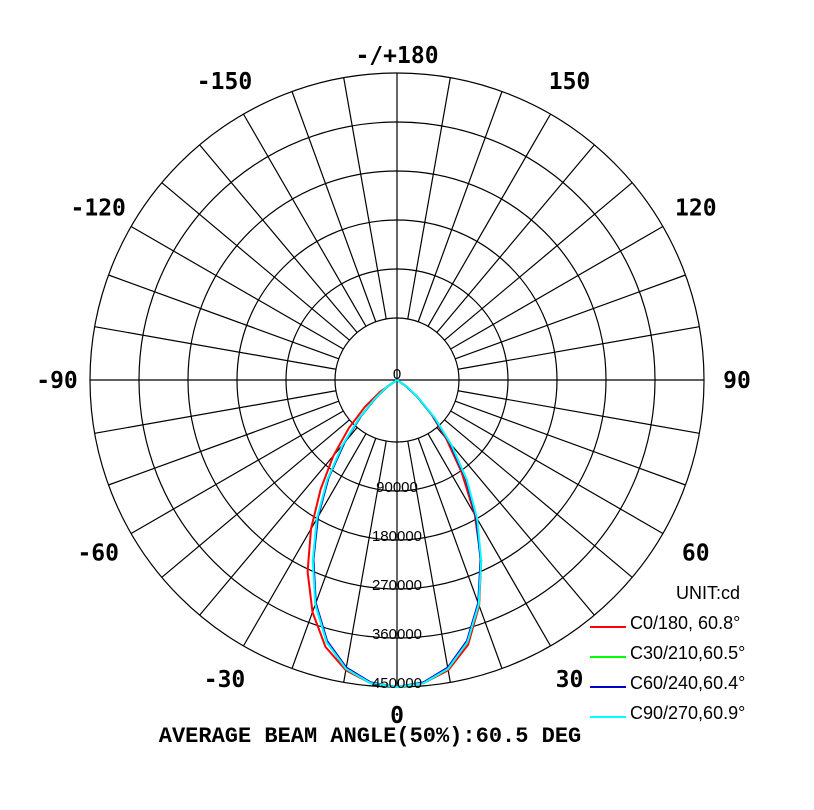  Describe the element at coordinates (224, 82) in the screenshot. I see `angle-label: -150` at that location.